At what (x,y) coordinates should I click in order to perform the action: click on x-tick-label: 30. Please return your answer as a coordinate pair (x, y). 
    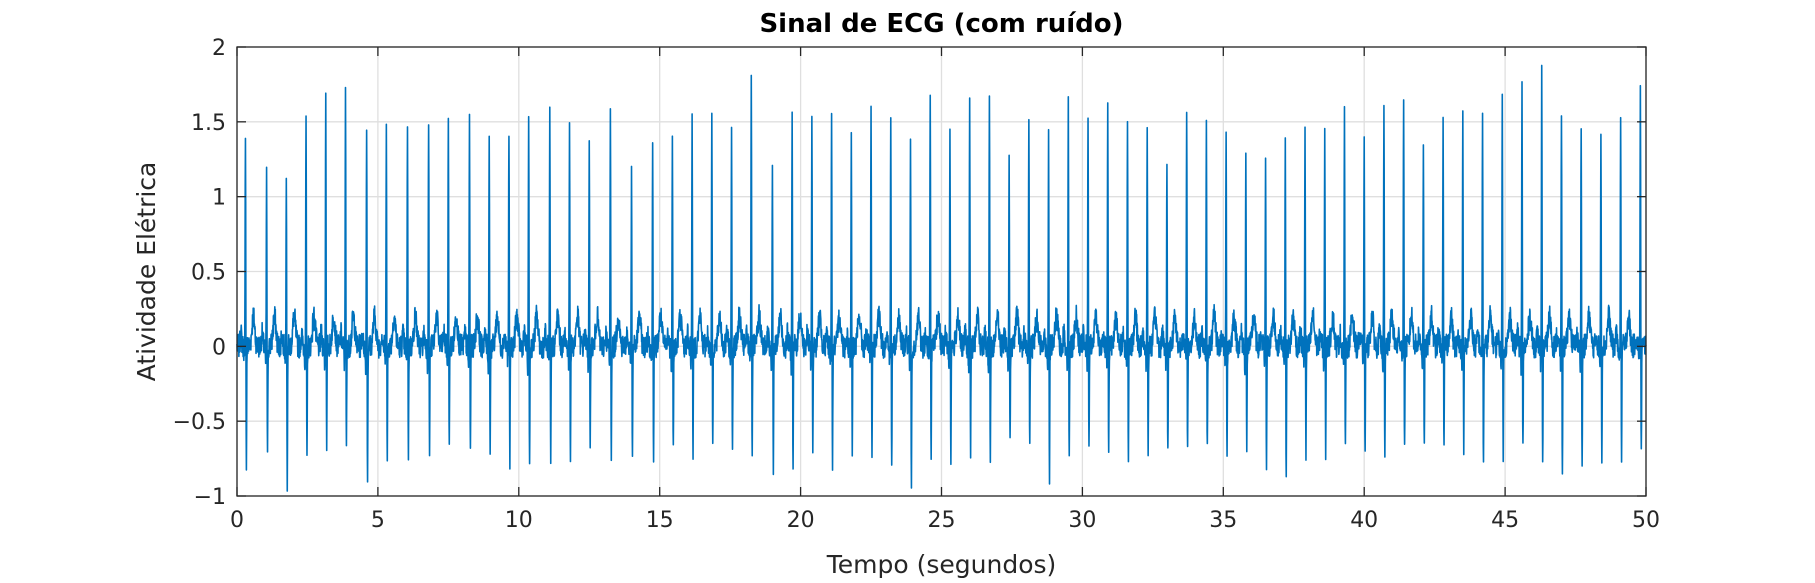
    Looking at the image, I should click on (1082, 520).